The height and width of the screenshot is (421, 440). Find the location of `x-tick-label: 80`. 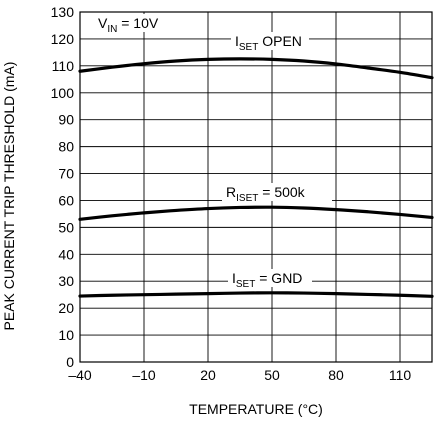

x-tick-label: 80 is located at coordinates (336, 375).